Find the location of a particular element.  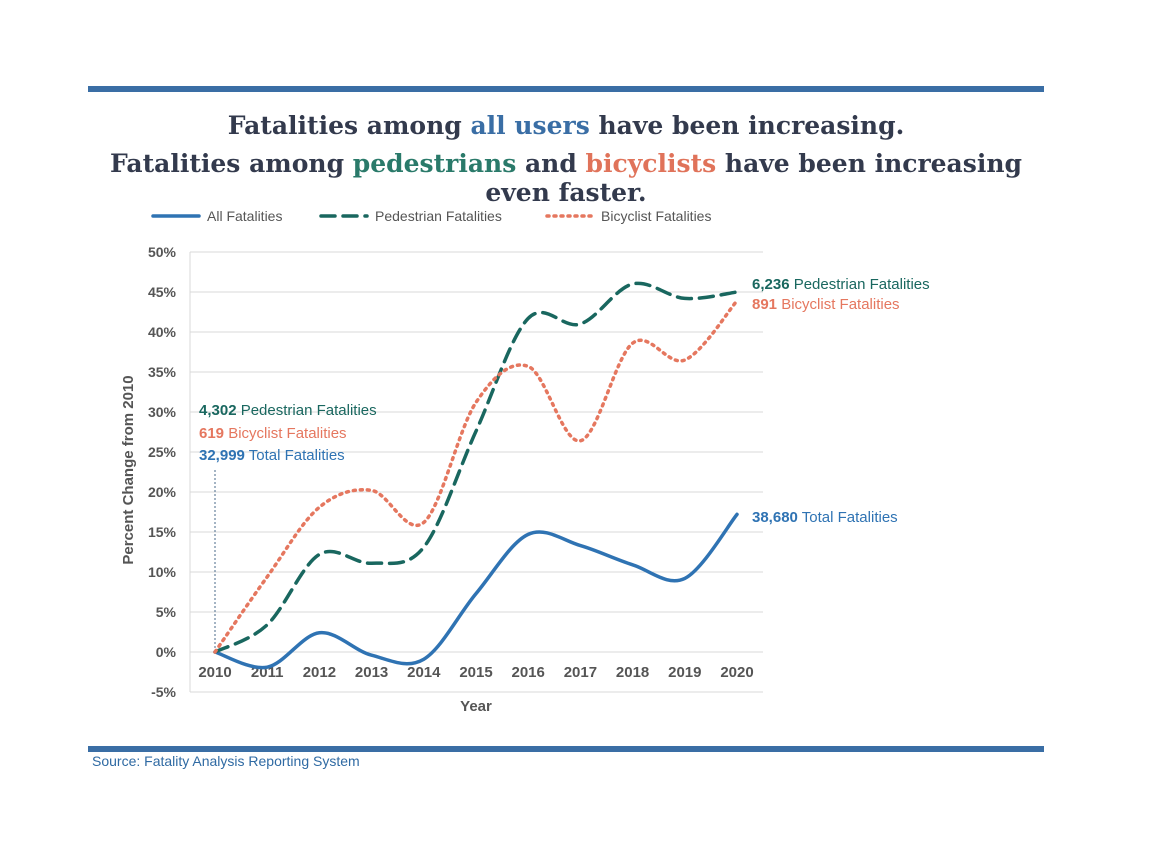

x-tick-label: 2019 is located at coordinates (684, 672).